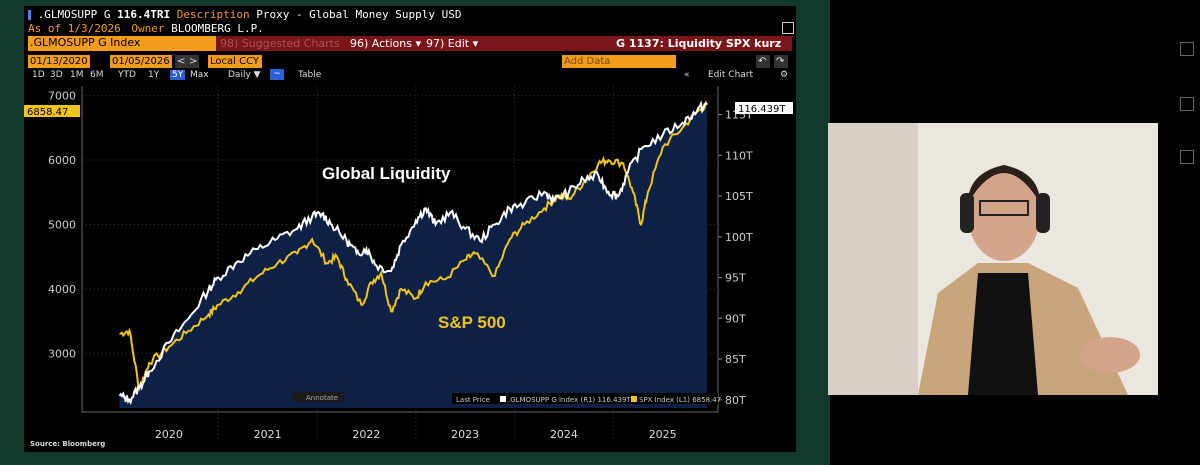 Image resolution: width=1200 pixels, height=465 pixels. What do you see at coordinates (699, 43) in the screenshot?
I see `chart-id: G 1137: Liquidity SPX kurz` at bounding box center [699, 43].